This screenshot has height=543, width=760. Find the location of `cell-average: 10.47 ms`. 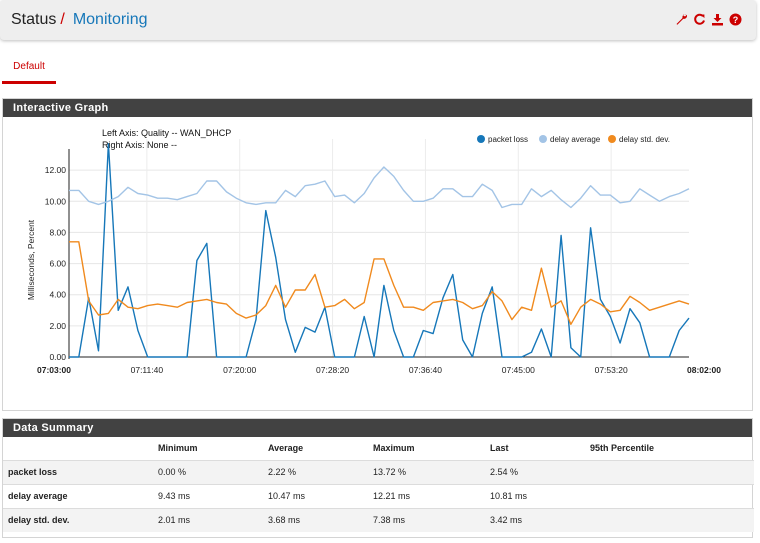

cell-average: 10.47 ms is located at coordinates (320, 495).